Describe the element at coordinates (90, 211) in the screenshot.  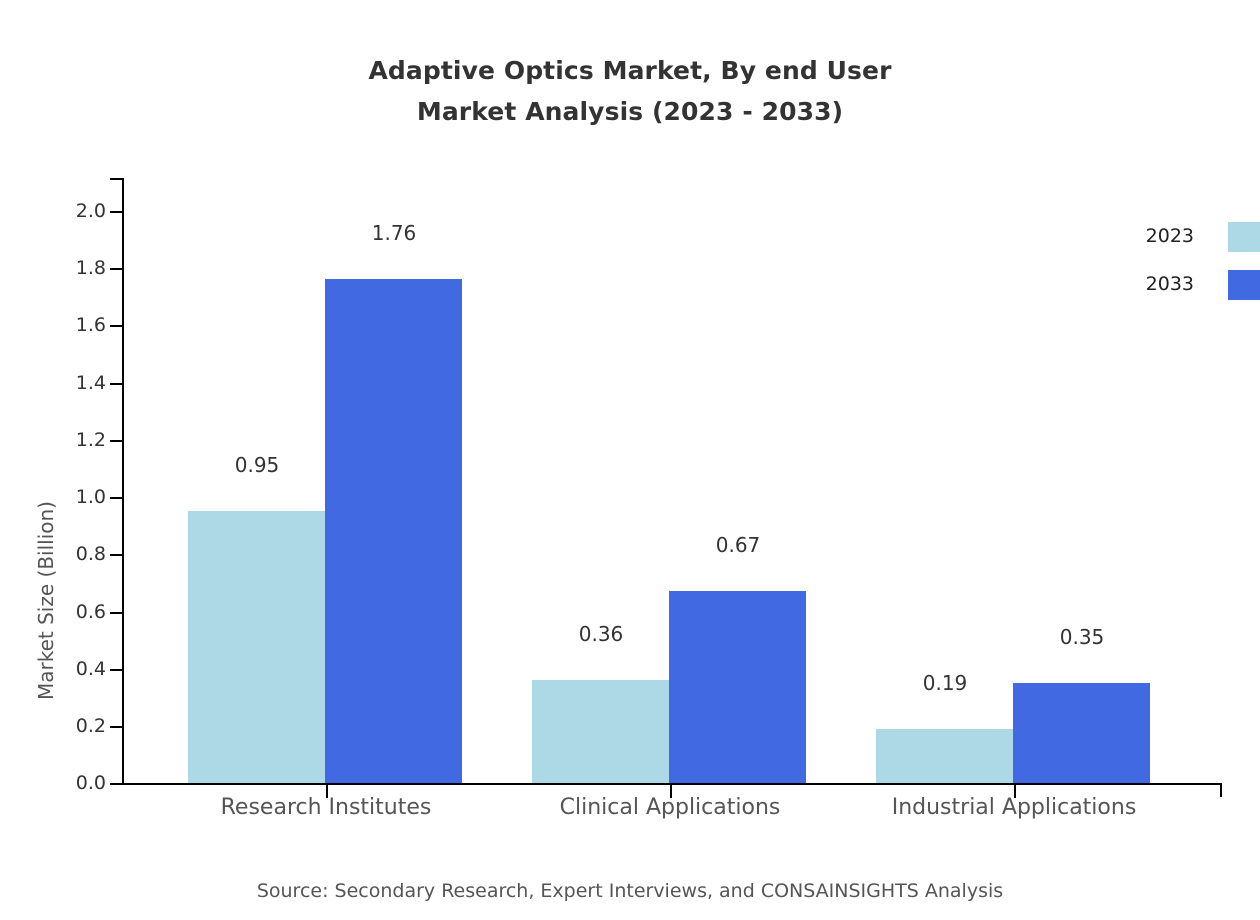
I see `y-tick-label: 2.0` at that location.